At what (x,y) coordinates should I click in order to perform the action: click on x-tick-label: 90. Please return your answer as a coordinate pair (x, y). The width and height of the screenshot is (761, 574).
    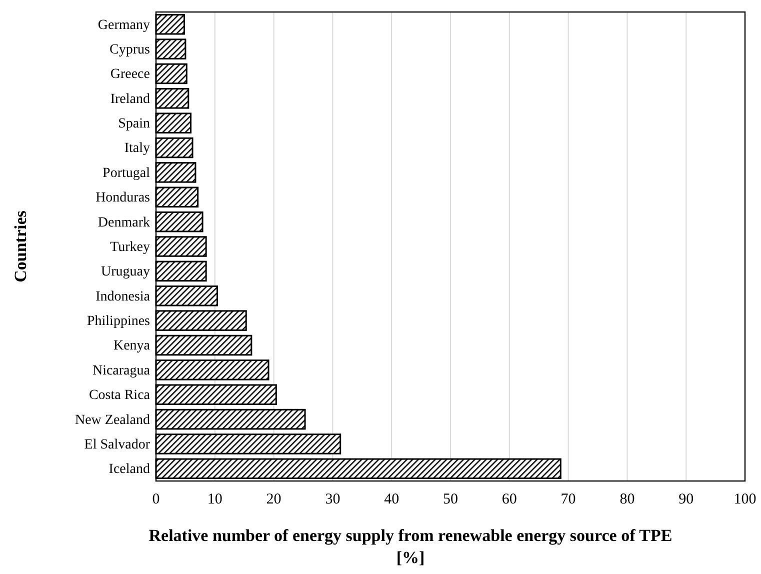
    Looking at the image, I should click on (686, 500).